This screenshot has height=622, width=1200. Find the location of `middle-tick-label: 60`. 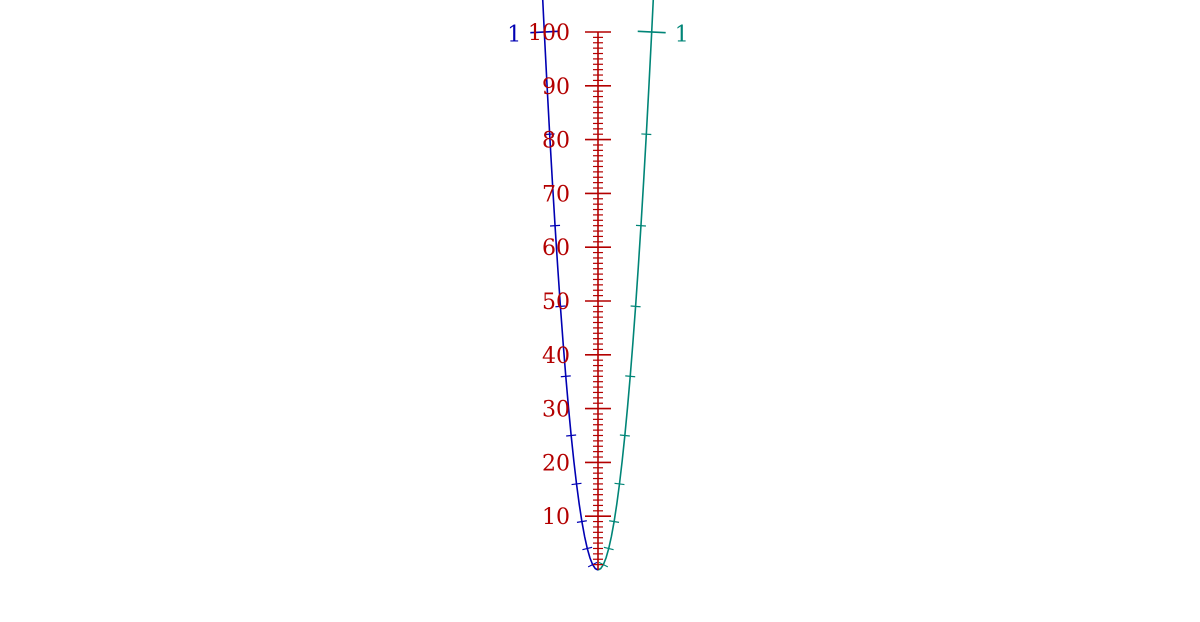

middle-tick-label: 60 is located at coordinates (556, 248).